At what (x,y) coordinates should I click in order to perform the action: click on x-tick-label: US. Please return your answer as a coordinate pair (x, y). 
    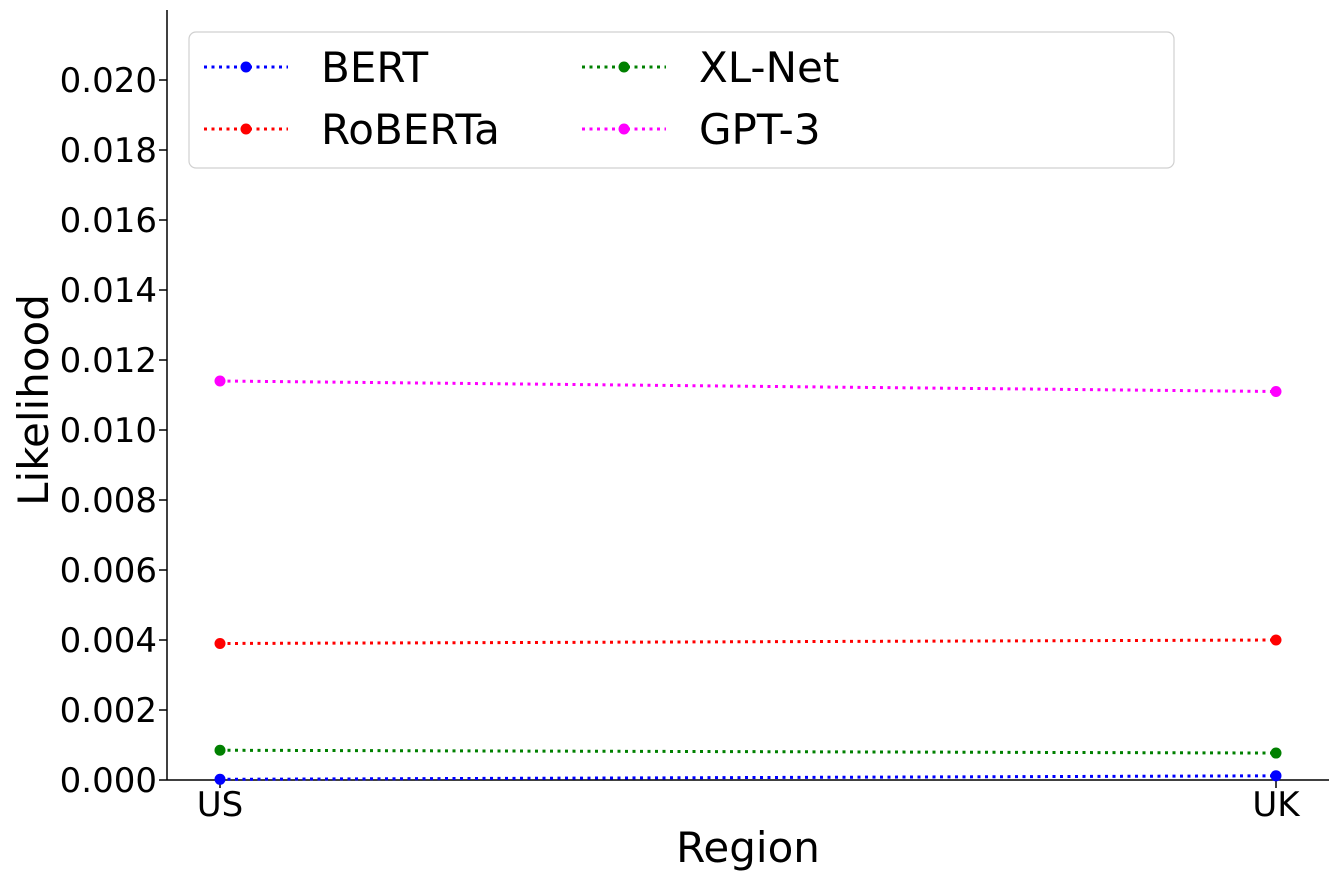
    Looking at the image, I should click on (220, 805).